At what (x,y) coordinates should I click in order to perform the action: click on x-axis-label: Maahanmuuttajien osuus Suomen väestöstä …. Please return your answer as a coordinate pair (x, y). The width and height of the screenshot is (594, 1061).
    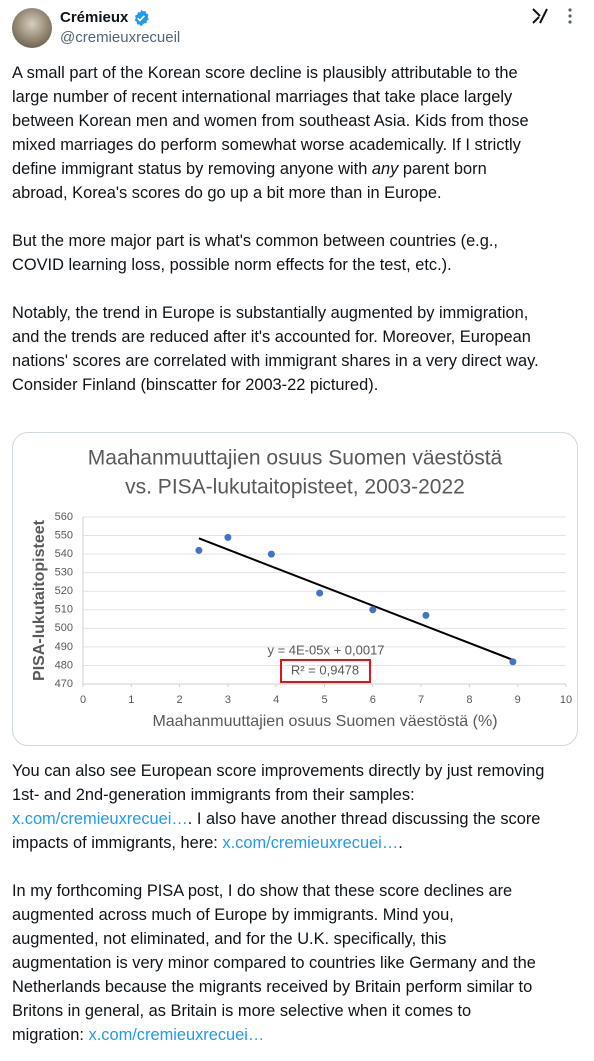
    Looking at the image, I should click on (324, 721).